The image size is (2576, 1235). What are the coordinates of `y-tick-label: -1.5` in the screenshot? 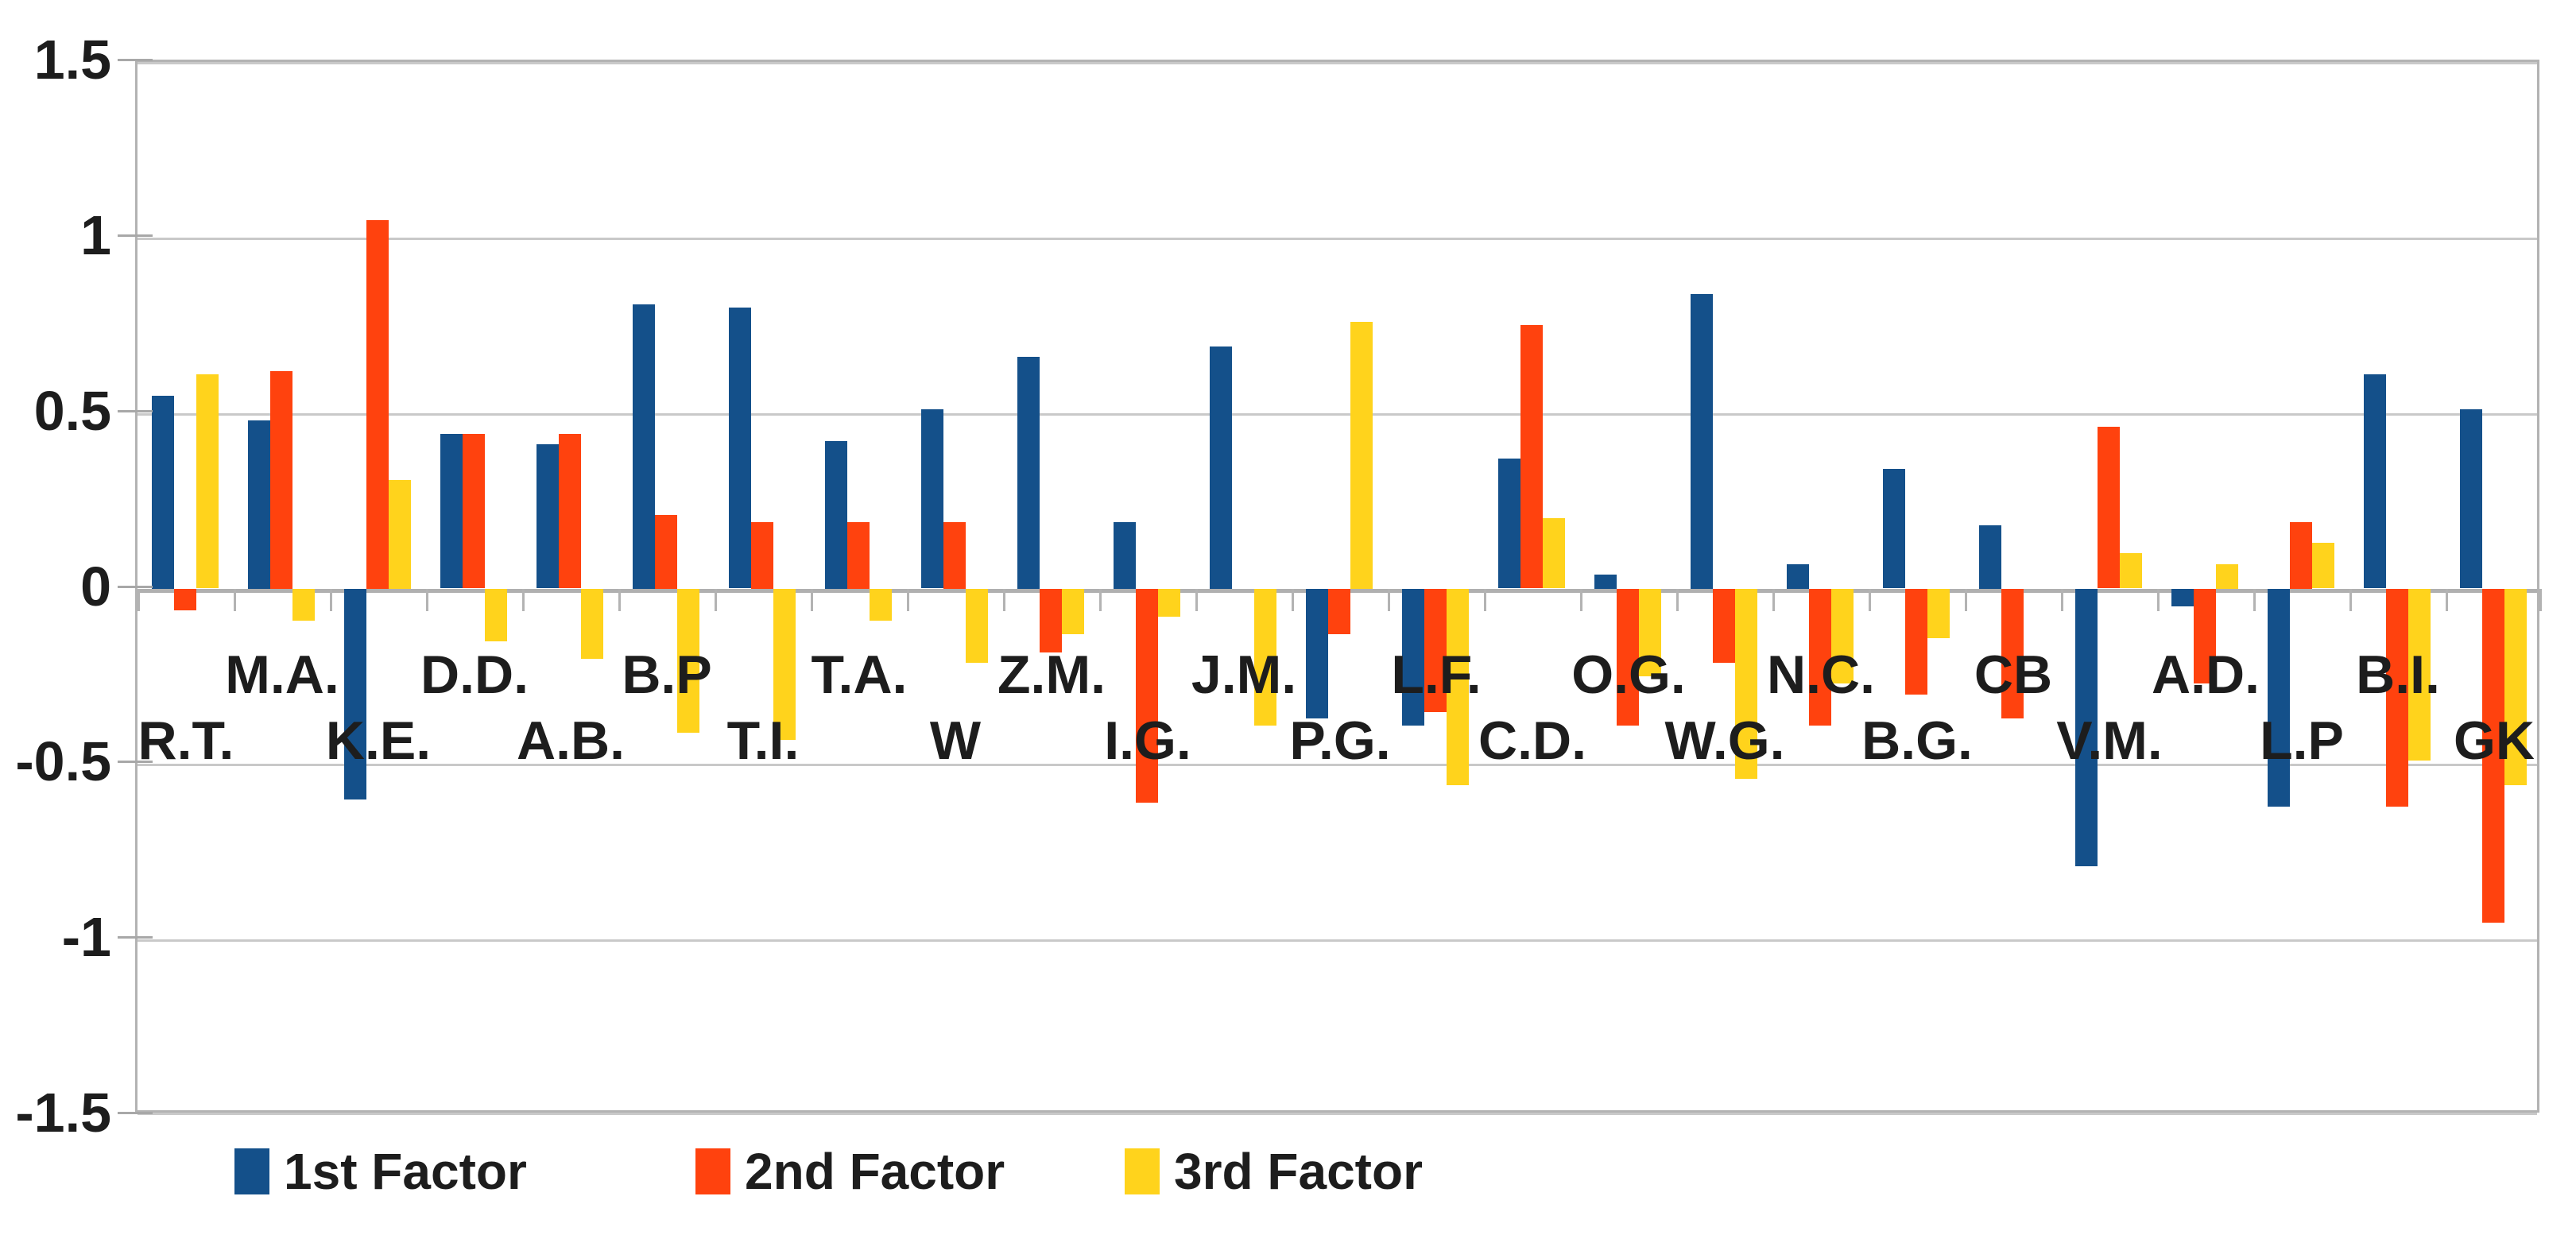 It's located at (63, 1113).